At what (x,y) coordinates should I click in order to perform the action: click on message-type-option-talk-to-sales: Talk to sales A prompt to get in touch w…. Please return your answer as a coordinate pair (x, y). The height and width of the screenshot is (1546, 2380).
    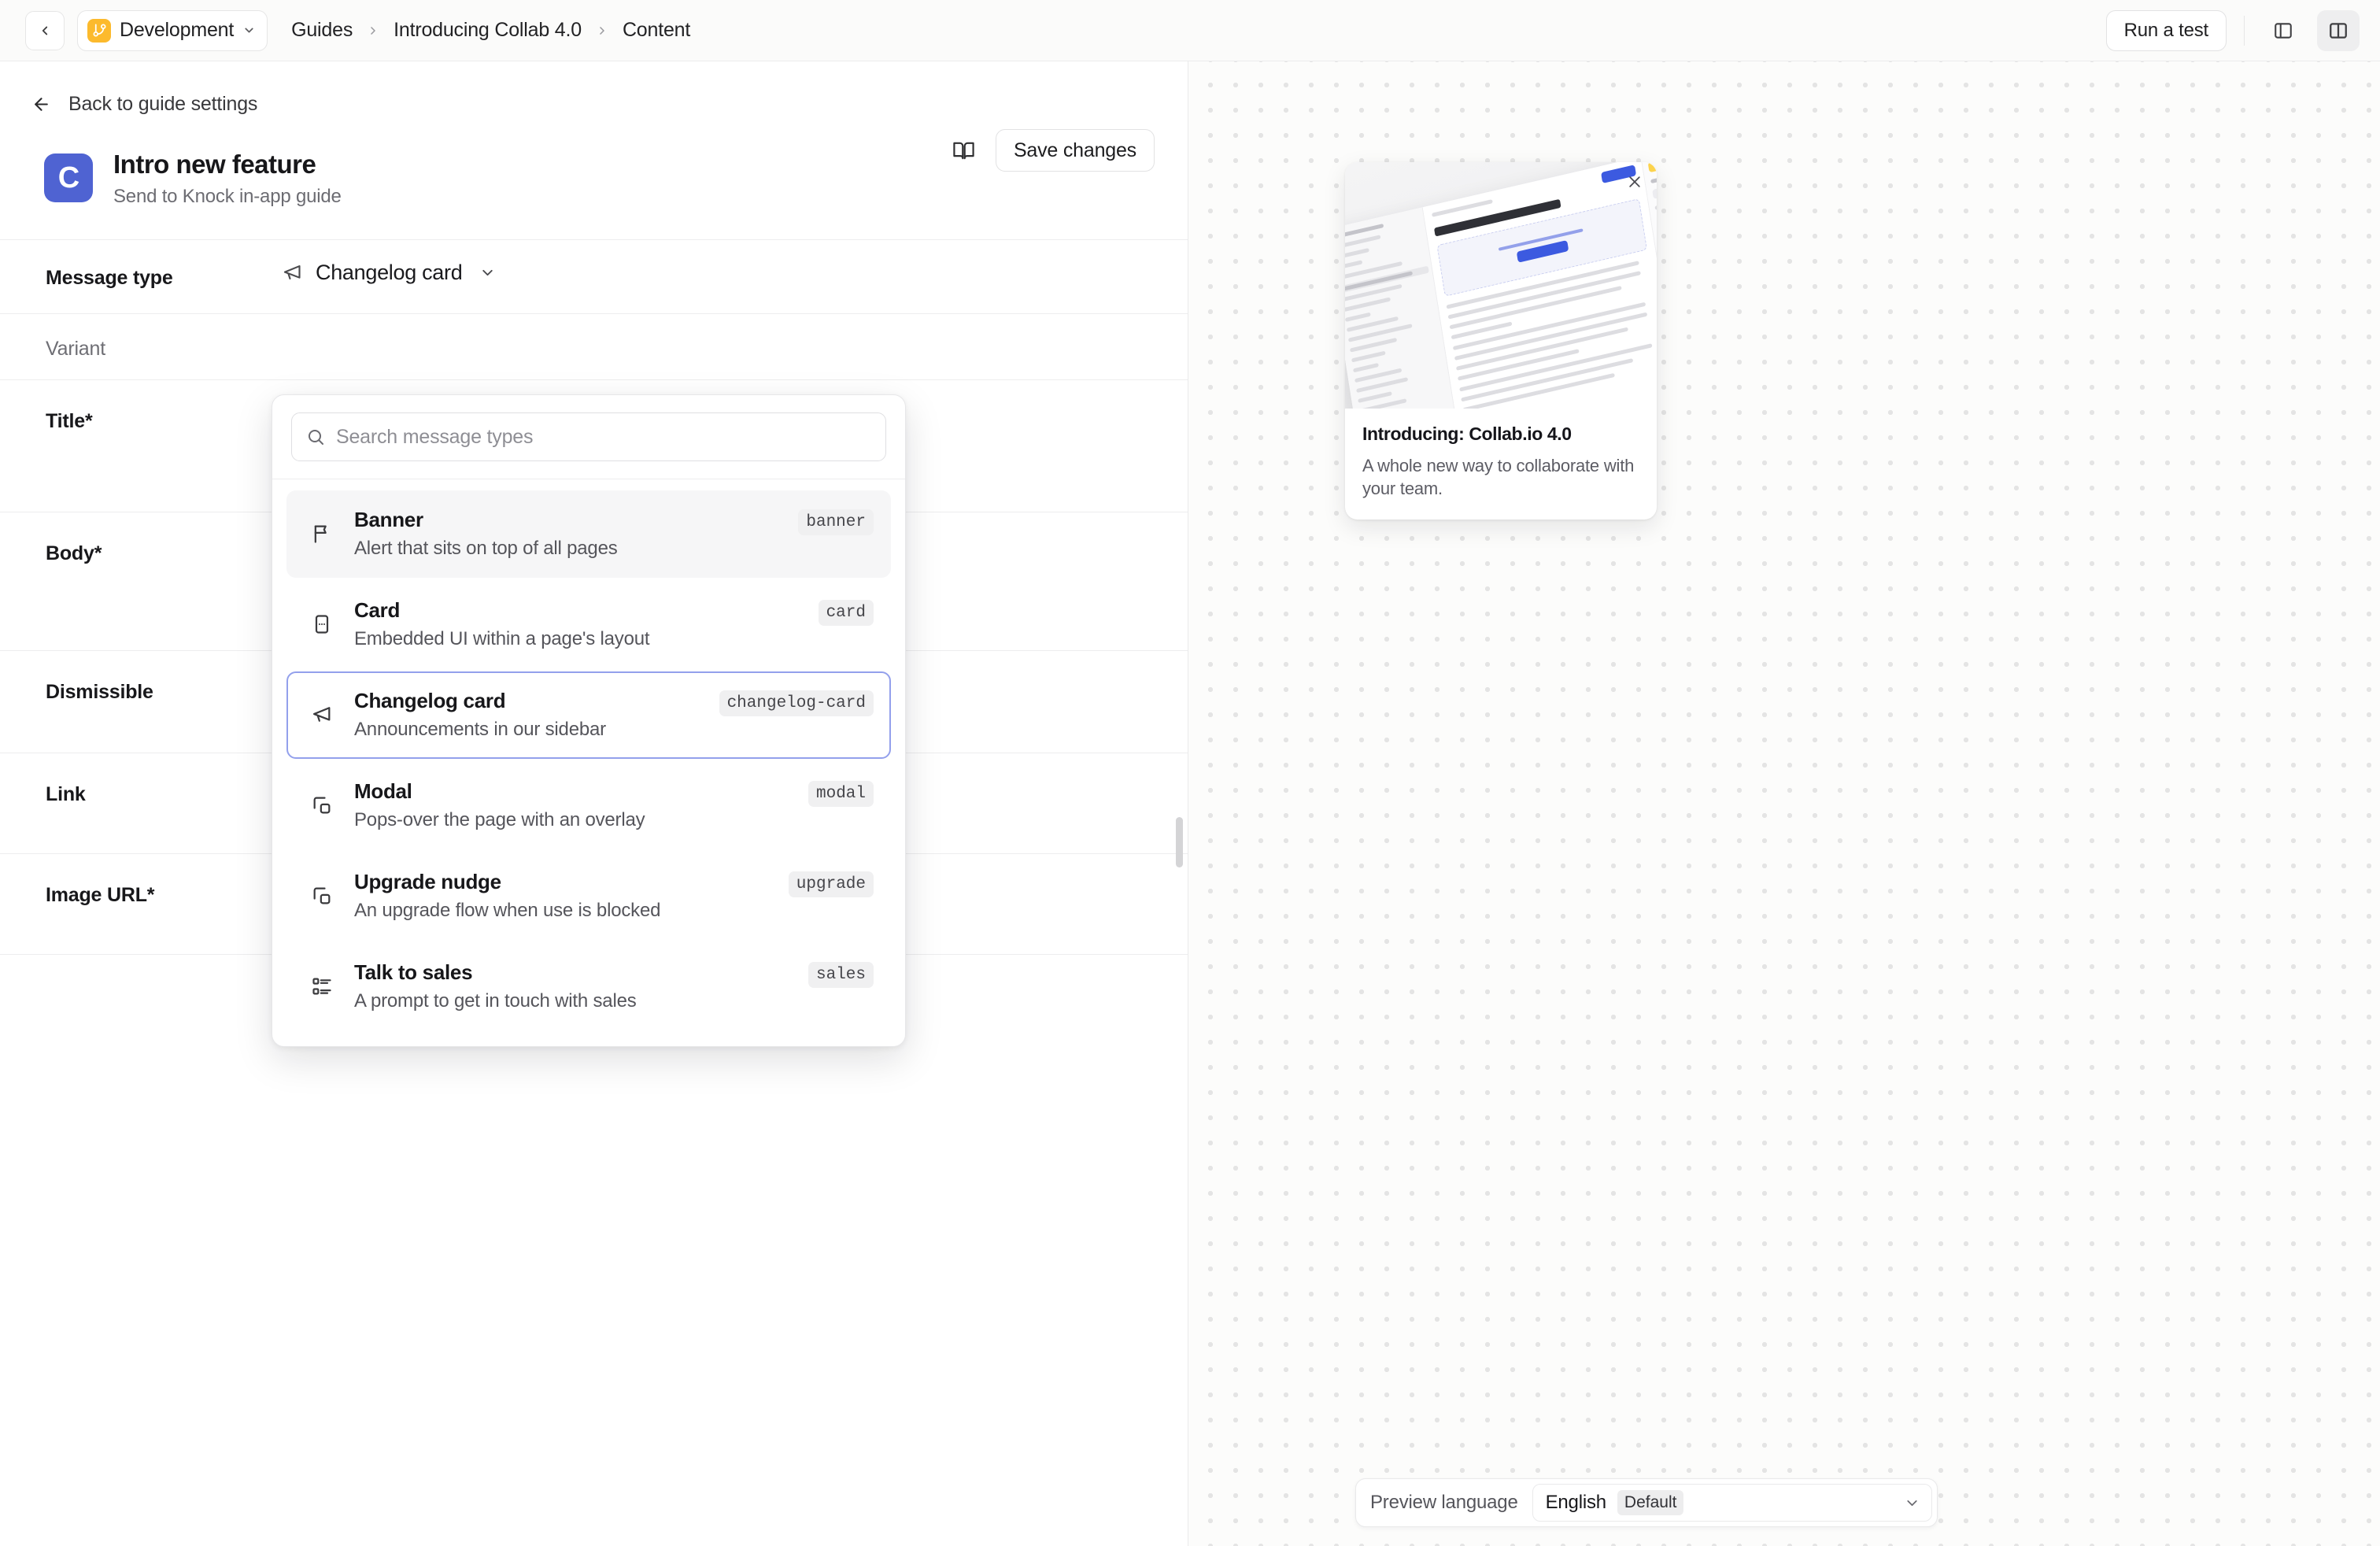
    Looking at the image, I should click on (588, 986).